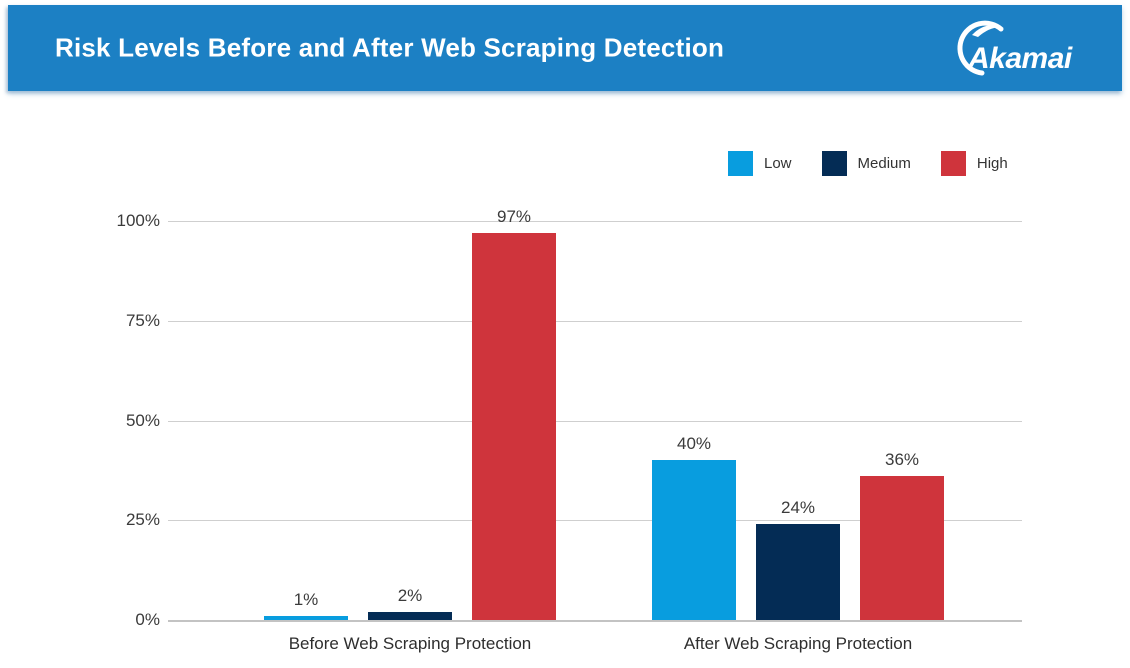 This screenshot has height=668, width=1130. What do you see at coordinates (410, 643) in the screenshot?
I see `x-axis-category-label: Before Web Scraping Protection` at bounding box center [410, 643].